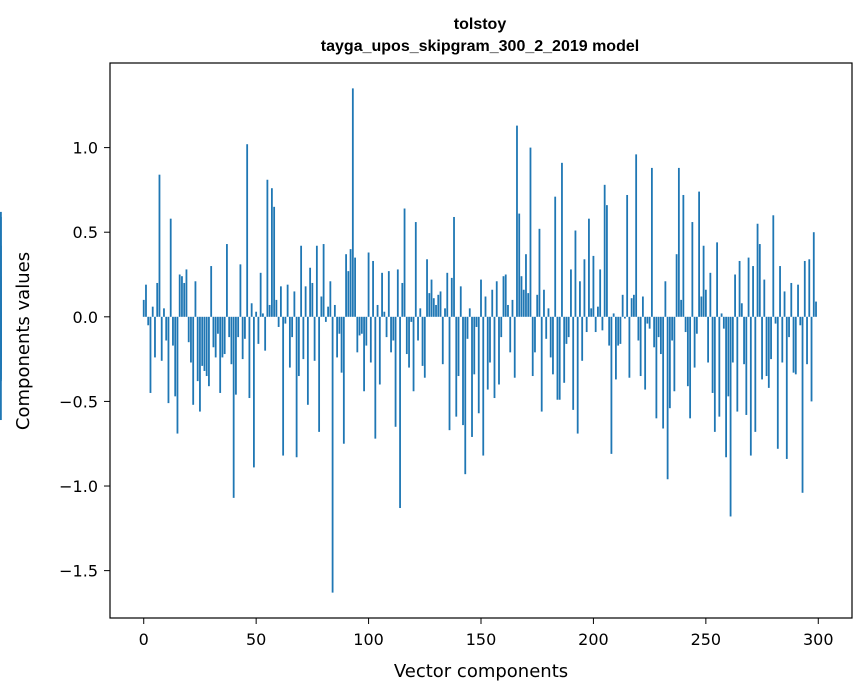 This screenshot has height=696, width=867. What do you see at coordinates (256, 639) in the screenshot?
I see `x-tick-label: 50` at bounding box center [256, 639].